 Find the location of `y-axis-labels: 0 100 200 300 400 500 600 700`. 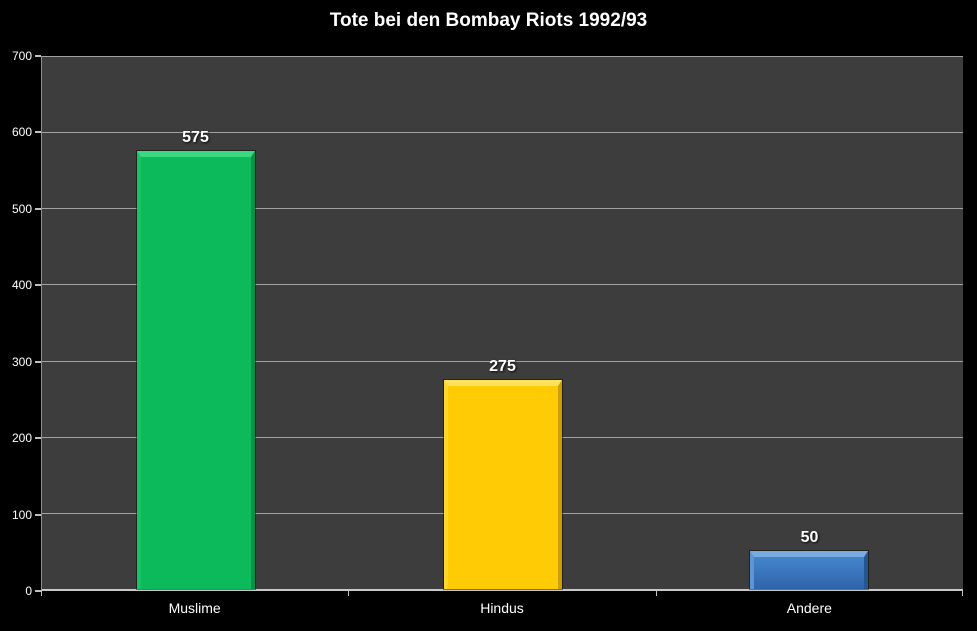

y-axis-labels: 0 100 200 300 400 500 600 700 is located at coordinates (16, 323).